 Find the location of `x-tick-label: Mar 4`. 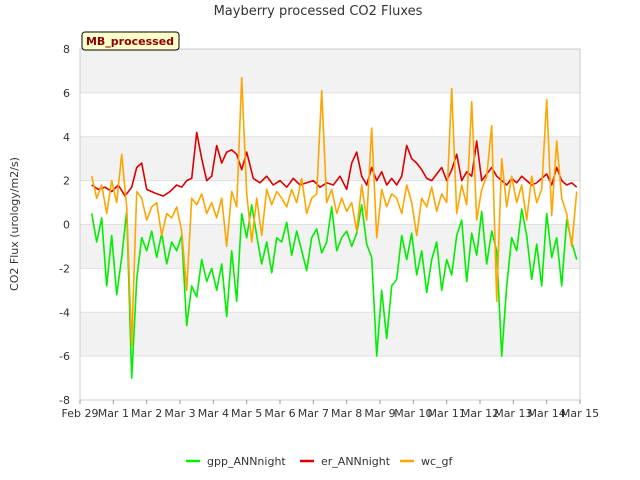

x-tick-label: Mar 4 is located at coordinates (213, 413).